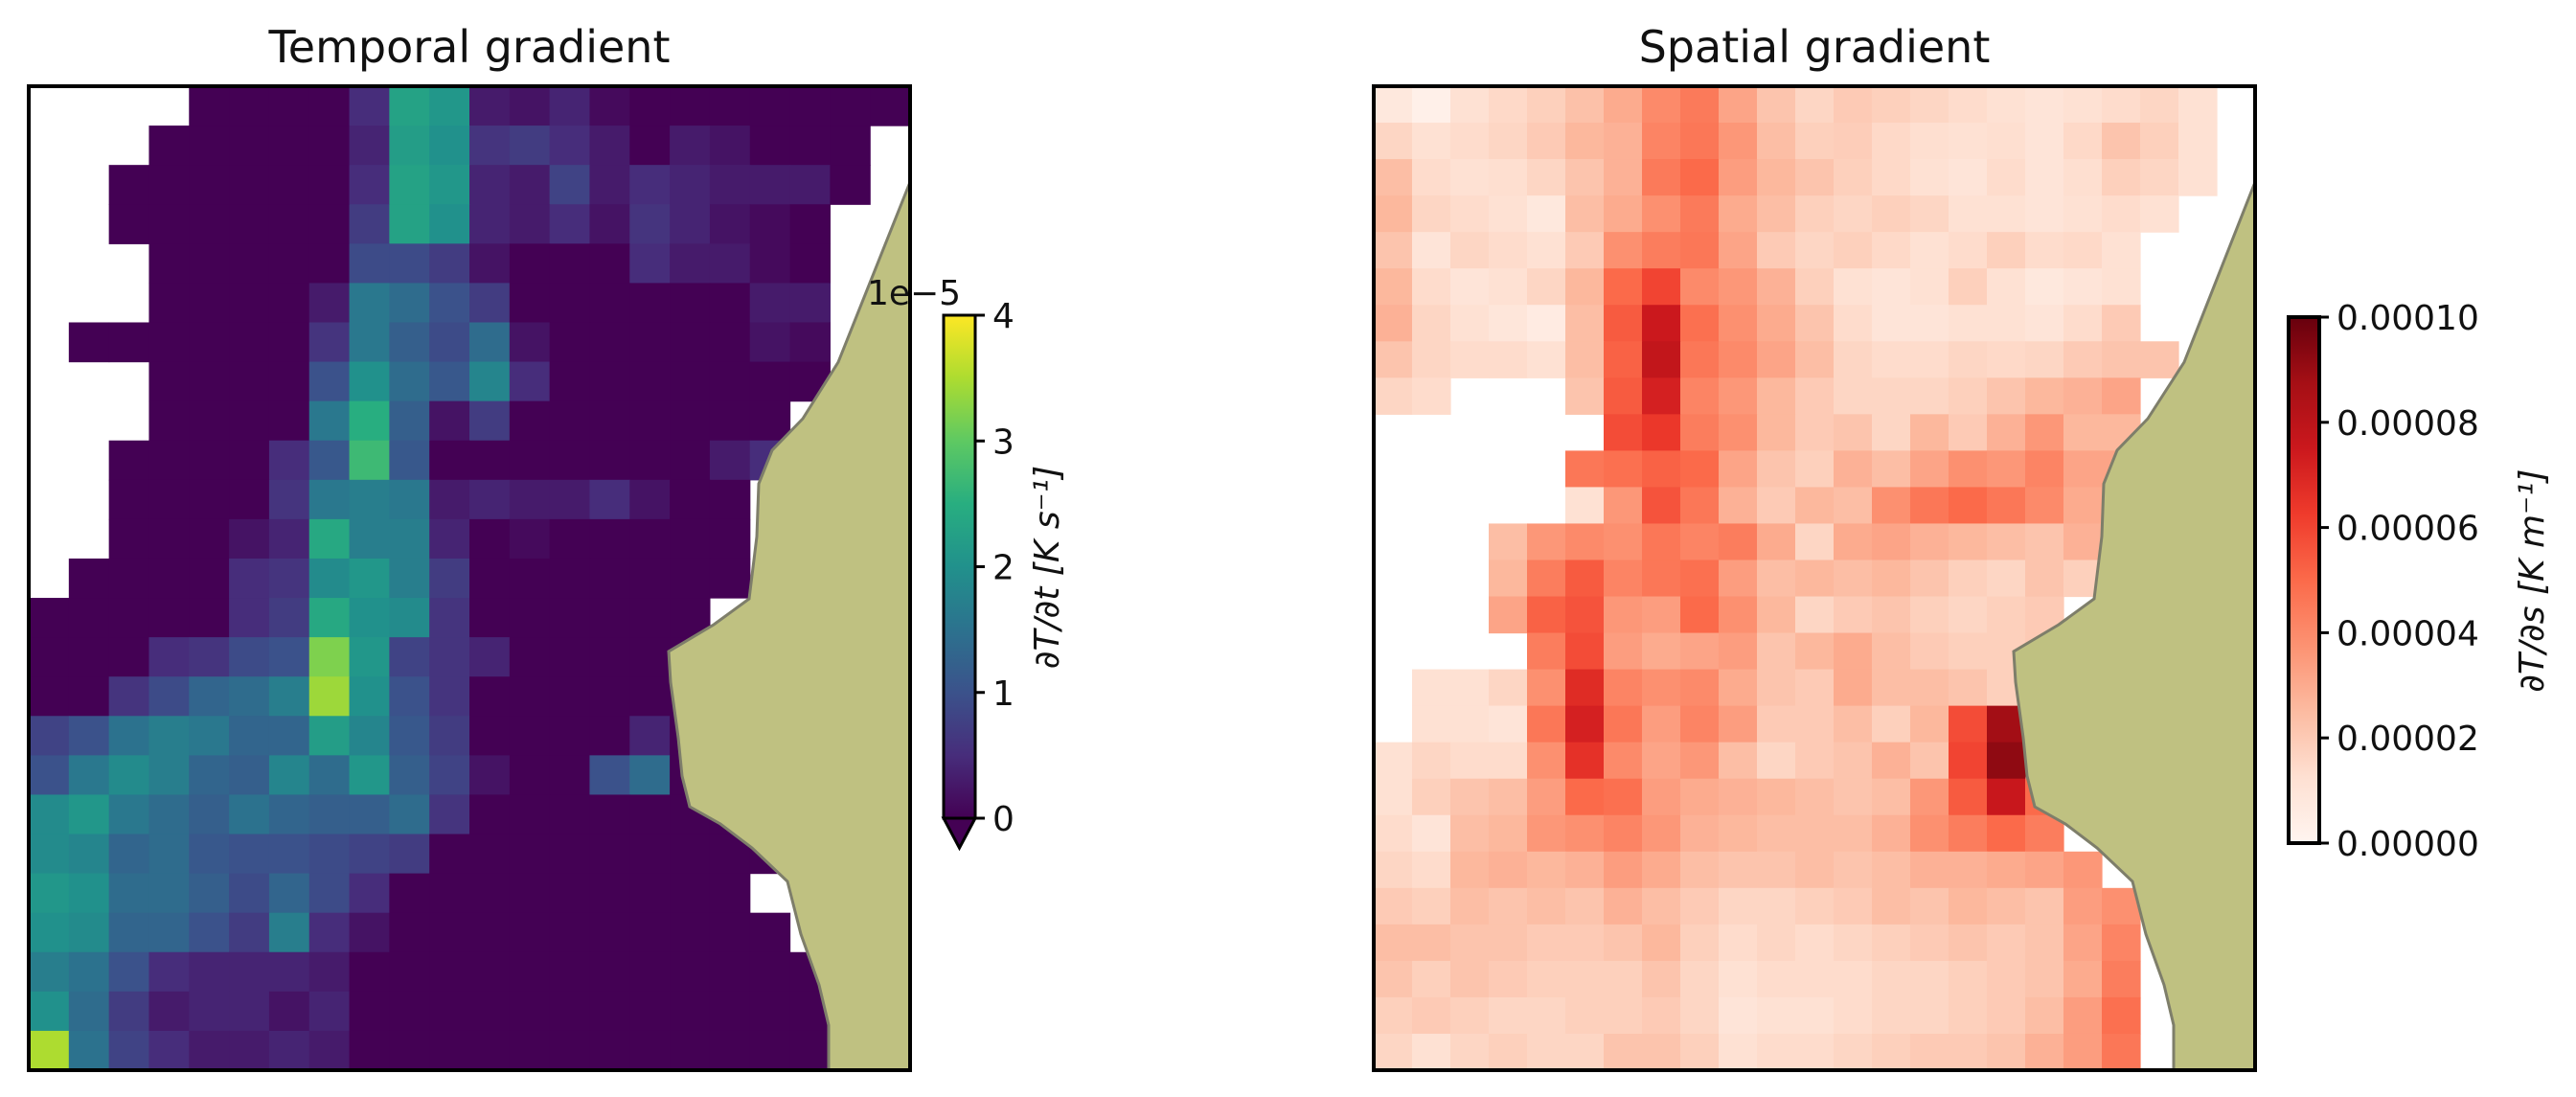 The width and height of the screenshot is (2576, 1097). I want to click on right-chart-title: Spatial gradient, so click(1815, 47).